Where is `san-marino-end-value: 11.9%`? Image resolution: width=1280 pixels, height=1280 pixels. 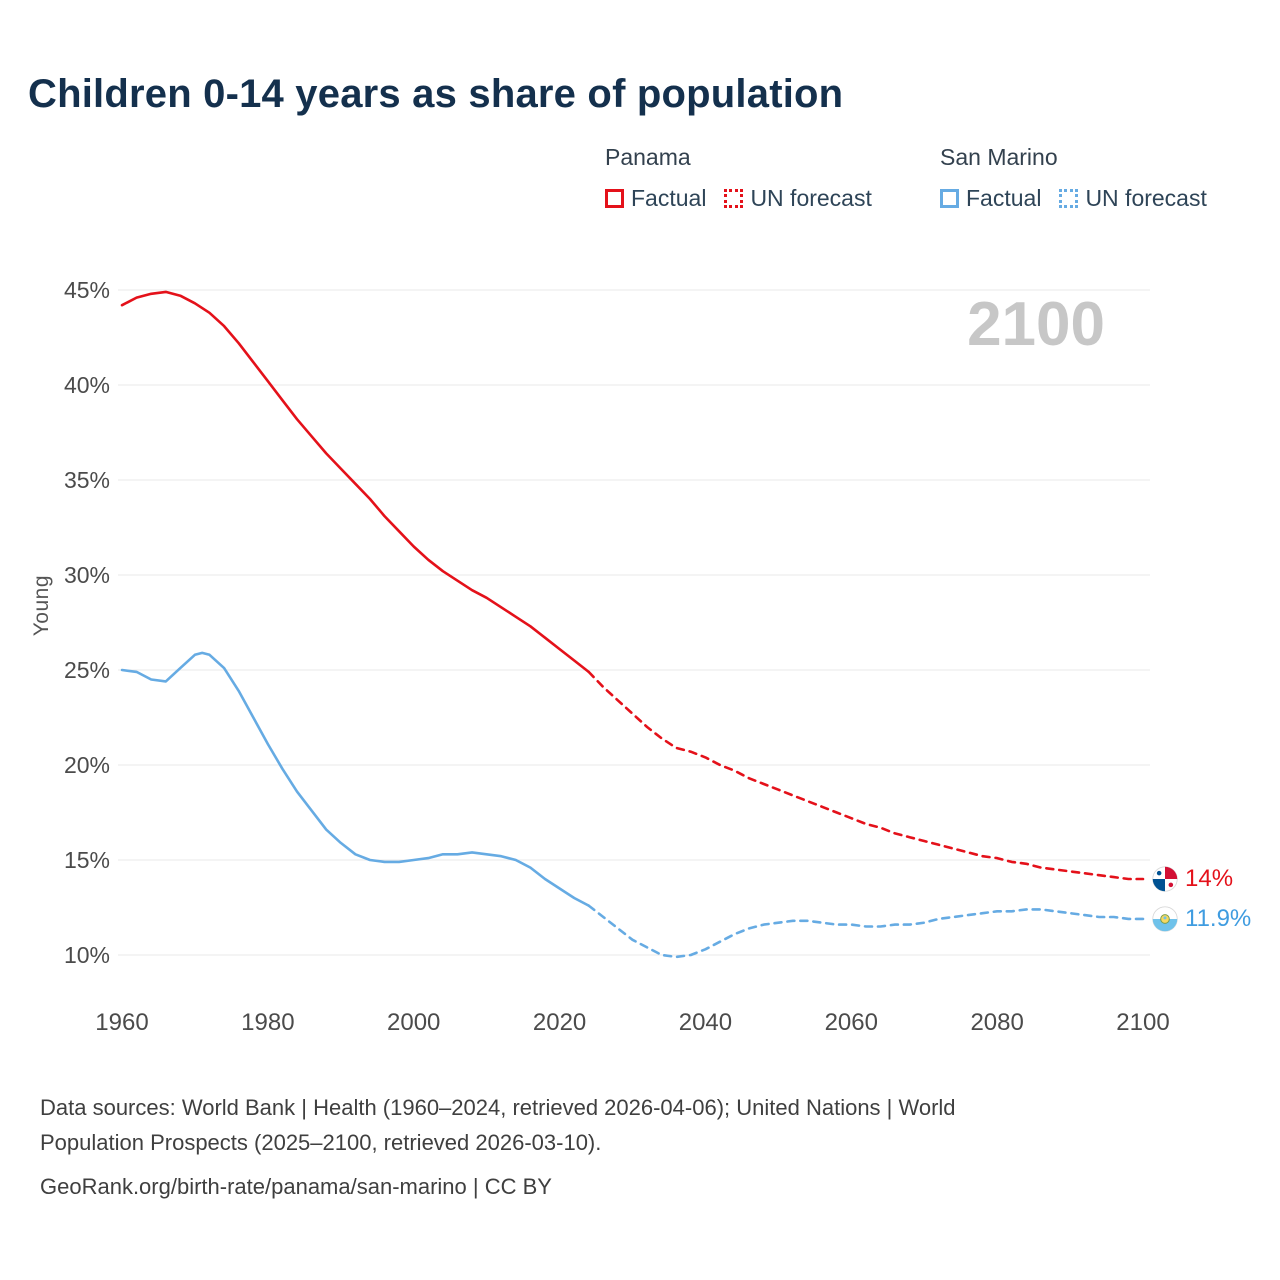
san-marino-end-value: 11.9% is located at coordinates (1218, 918).